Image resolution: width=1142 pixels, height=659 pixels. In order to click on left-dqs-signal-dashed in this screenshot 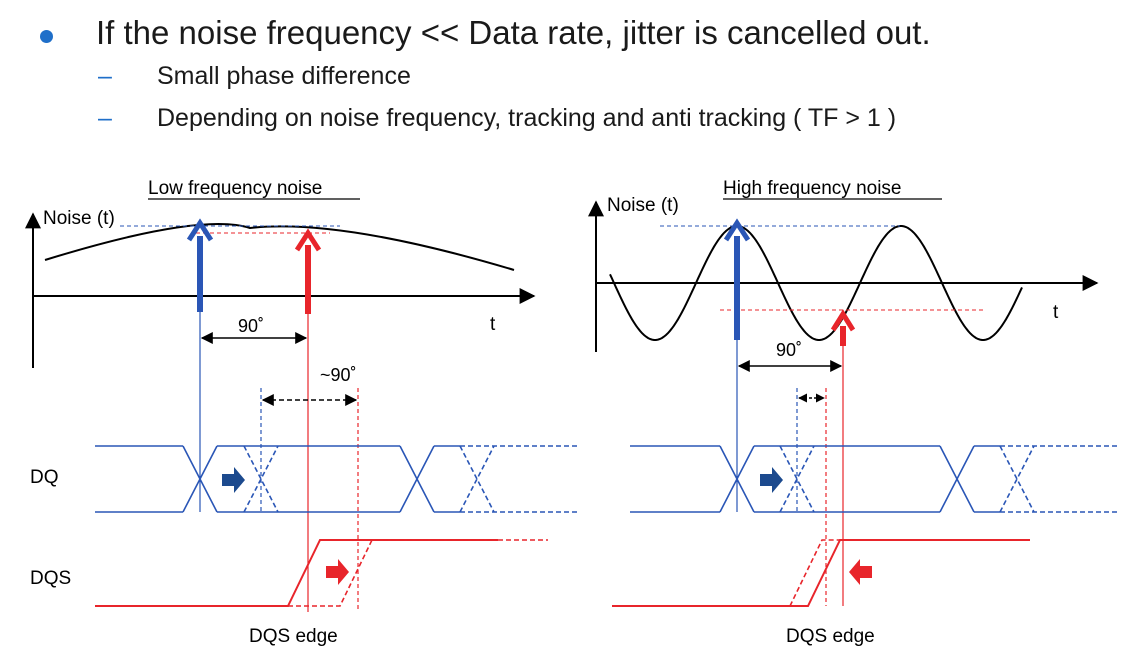, I will do `click(418, 573)`.